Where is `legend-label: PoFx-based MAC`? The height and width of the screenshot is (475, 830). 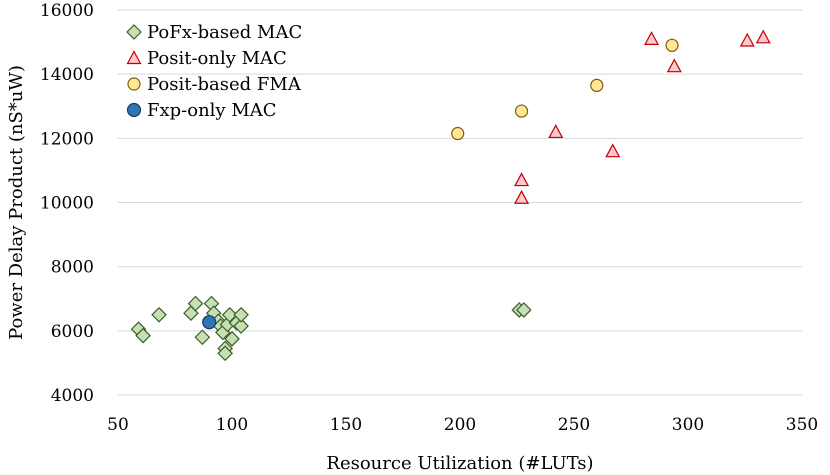
legend-label: PoFx-based MAC is located at coordinates (224, 32).